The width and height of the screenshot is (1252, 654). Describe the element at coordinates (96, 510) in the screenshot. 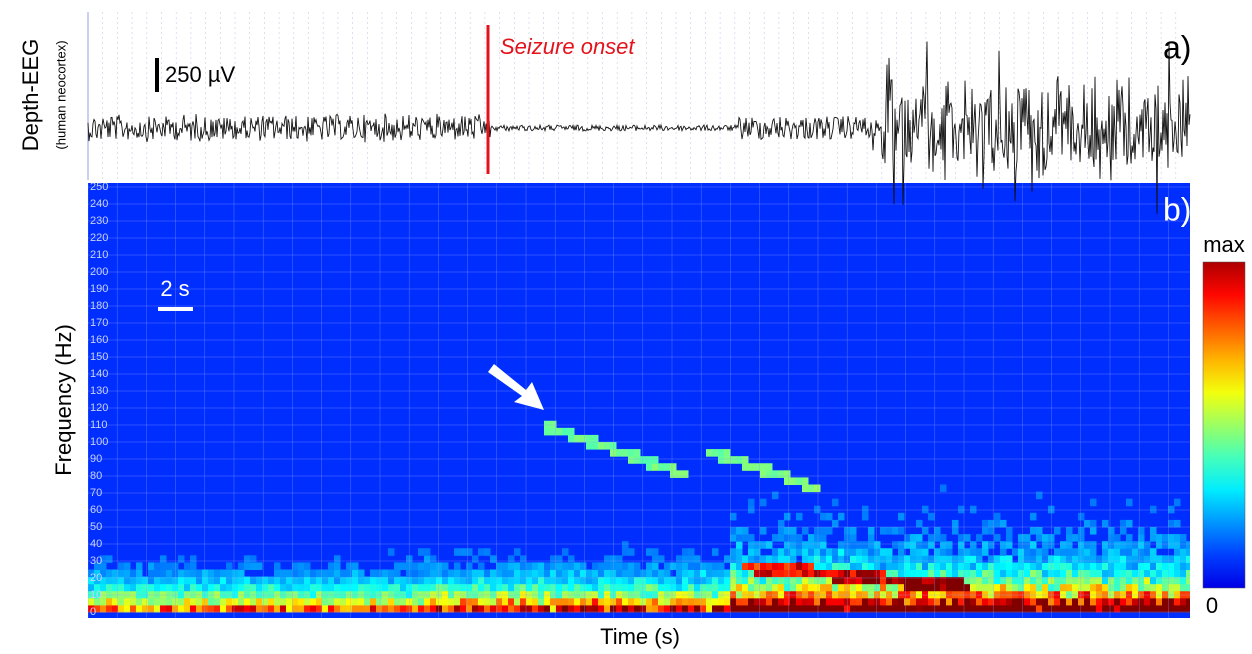

I see `y-tick-label: 60` at that location.